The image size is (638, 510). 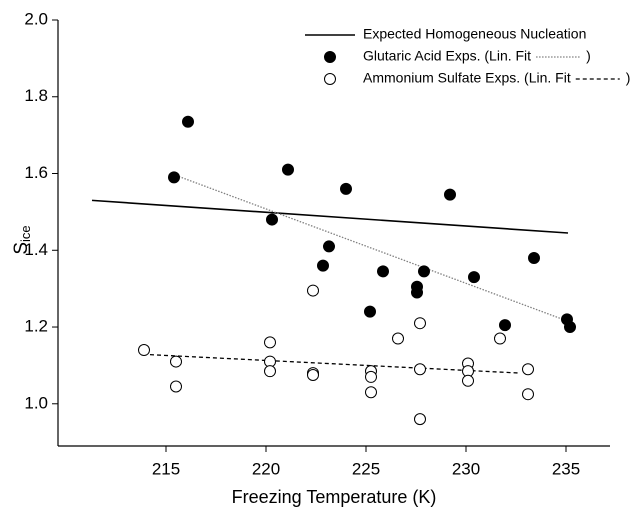 I want to click on y-tick-label: 1.4, so click(x=36, y=249).